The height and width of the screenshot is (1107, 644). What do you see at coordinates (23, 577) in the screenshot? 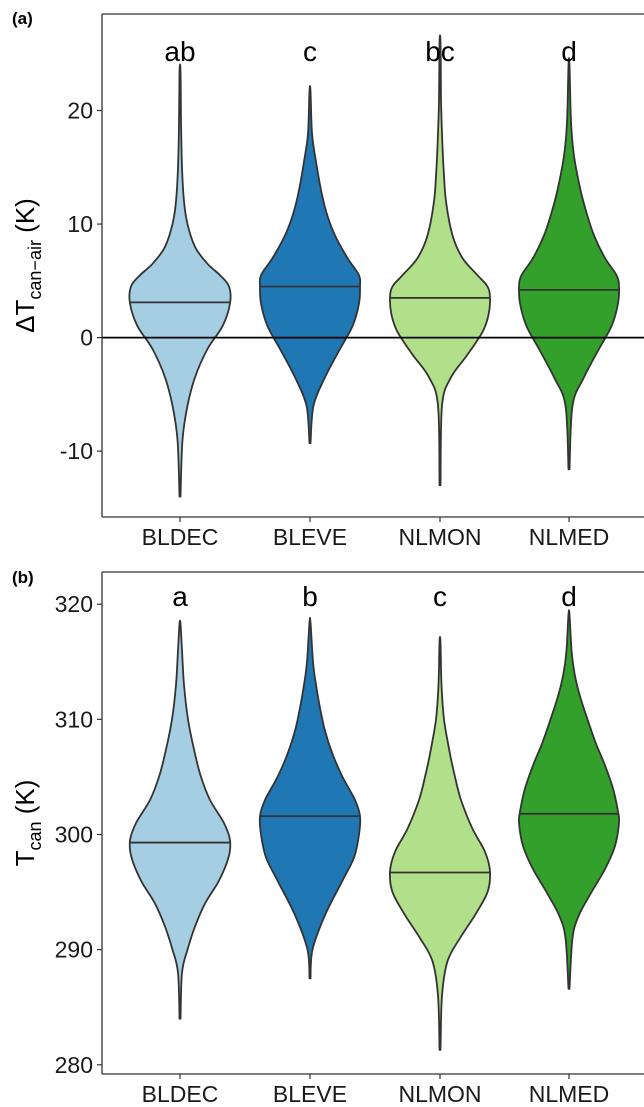
I see `panel-label: (b)` at bounding box center [23, 577].